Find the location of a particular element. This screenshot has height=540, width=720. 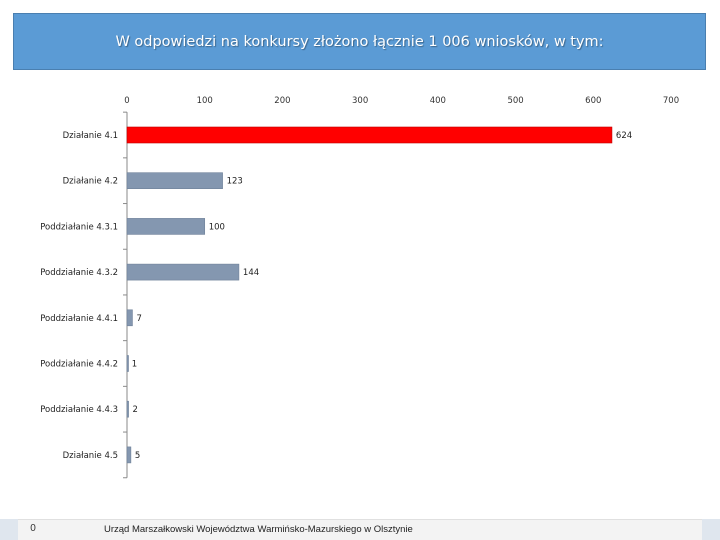

category-label: Poddziałanie 4.4.2 is located at coordinates (79, 365).